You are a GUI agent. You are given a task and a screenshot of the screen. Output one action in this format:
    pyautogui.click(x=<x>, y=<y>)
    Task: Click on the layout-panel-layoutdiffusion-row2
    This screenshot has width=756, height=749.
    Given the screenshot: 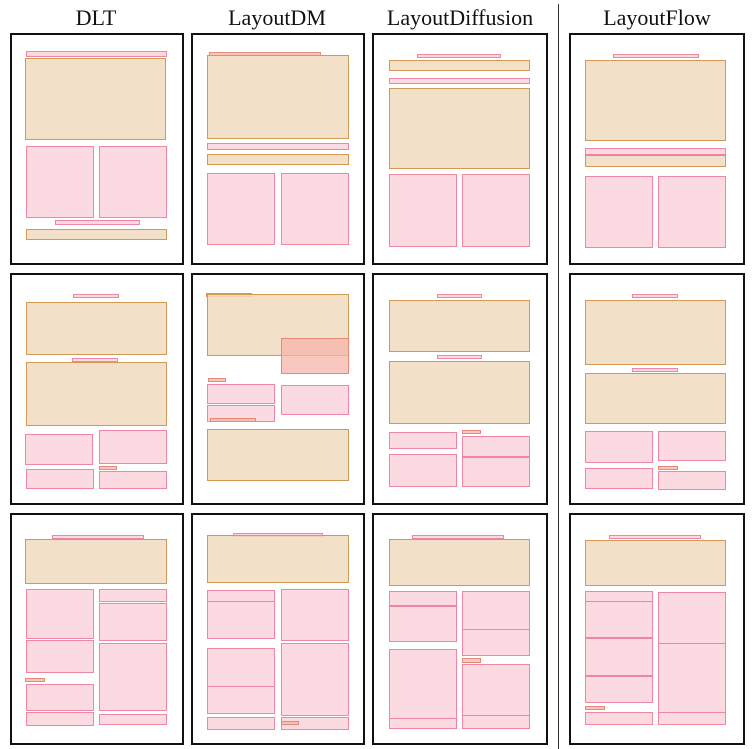 What is the action you would take?
    pyautogui.click(x=460, y=389)
    